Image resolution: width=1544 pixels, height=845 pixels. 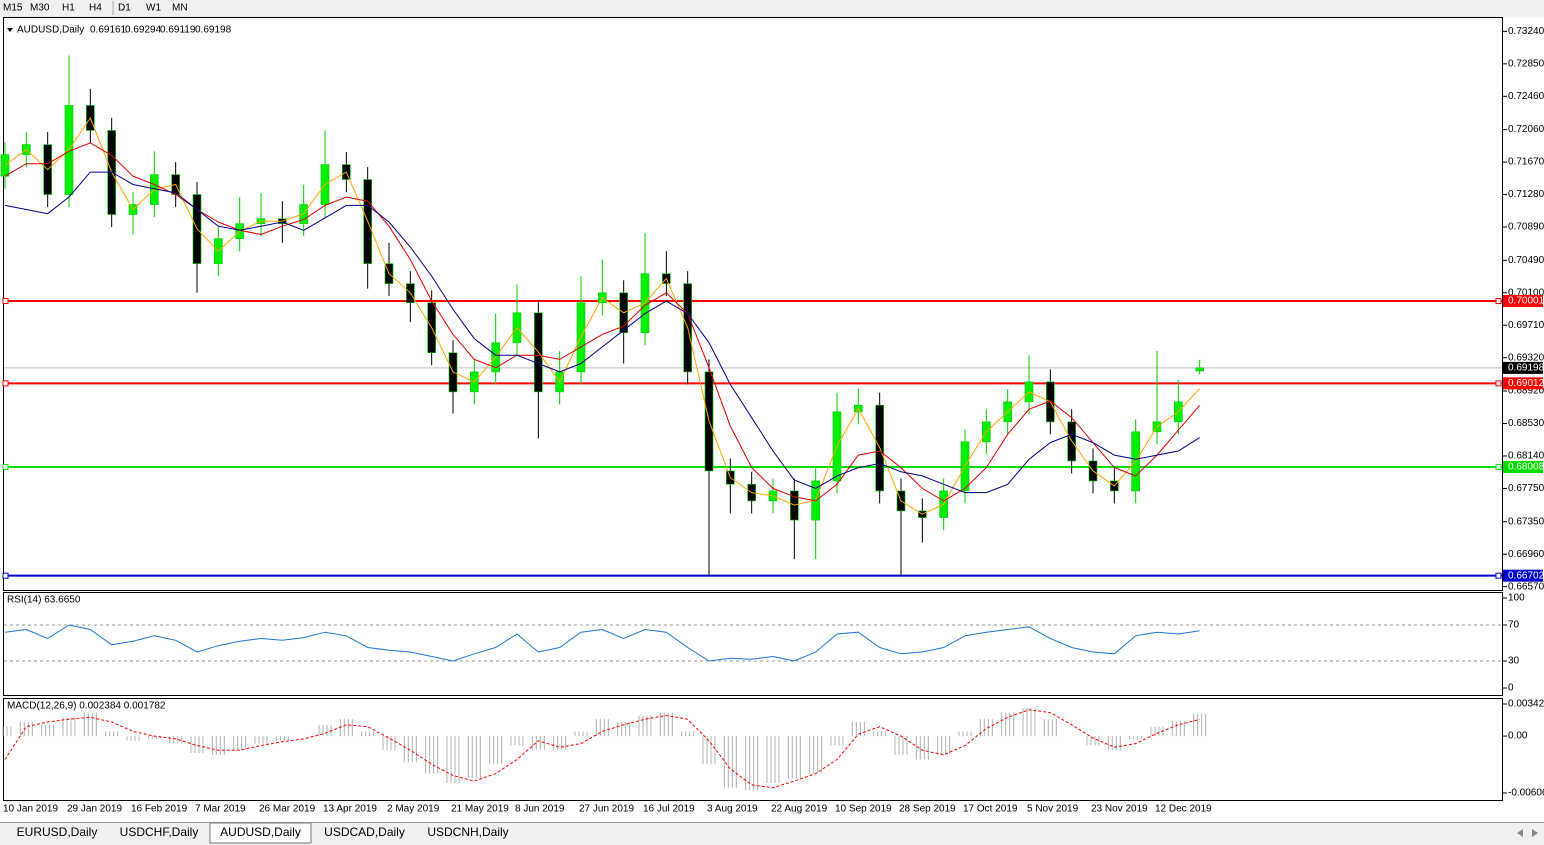 I want to click on timeframe-button: H4, so click(x=95, y=8).